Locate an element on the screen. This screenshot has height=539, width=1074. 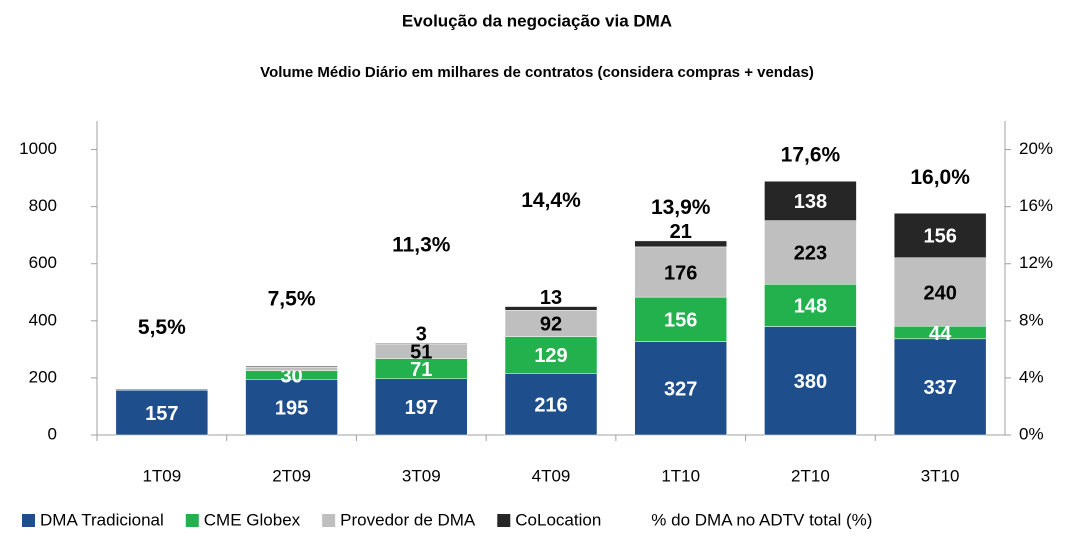
y2-tick-label: 12% is located at coordinates (1036, 262).